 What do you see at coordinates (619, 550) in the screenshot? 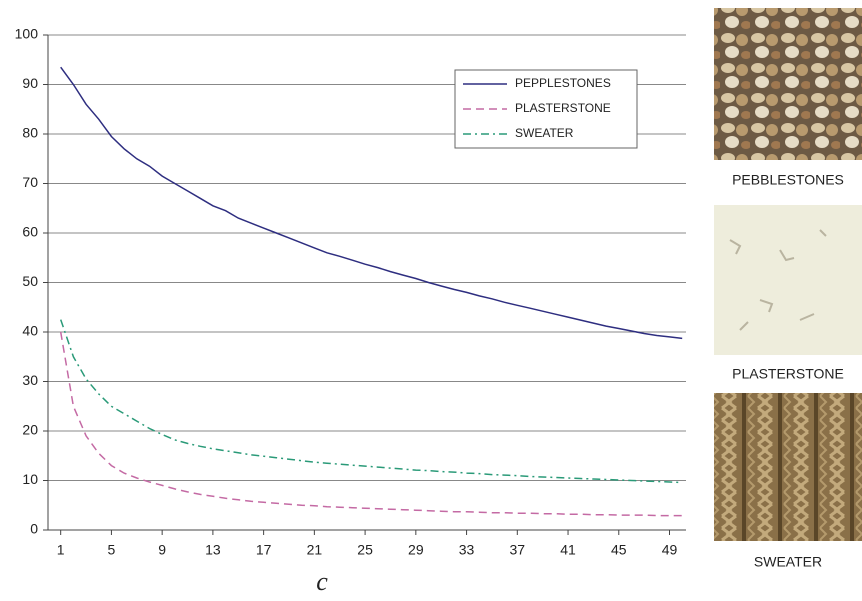
I see `x-tick-label: 45` at bounding box center [619, 550].